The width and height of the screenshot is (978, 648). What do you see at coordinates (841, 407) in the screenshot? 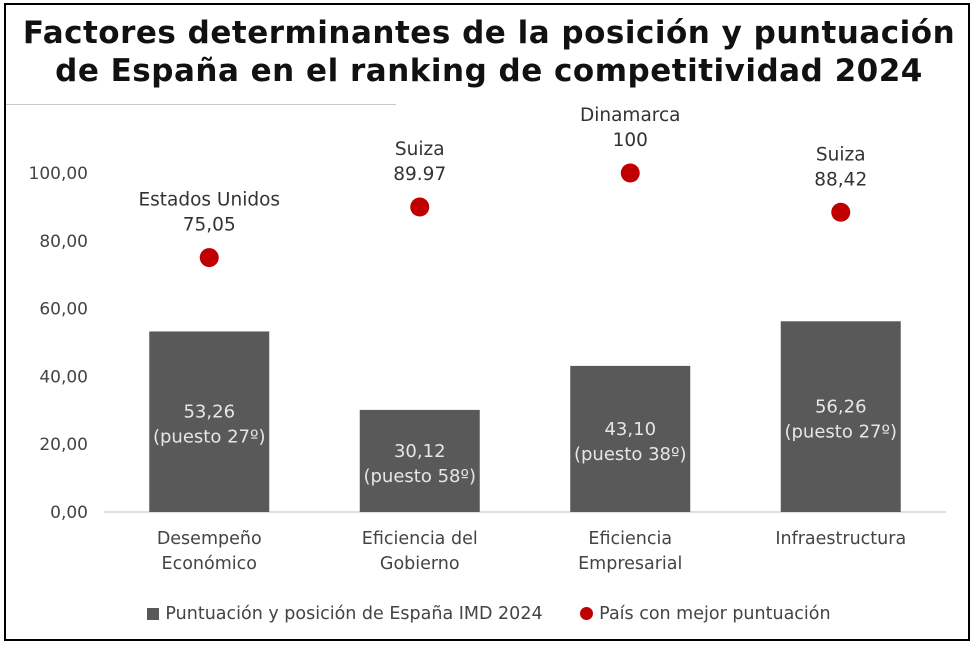
I see `bar-data-label: 56,26` at bounding box center [841, 407].